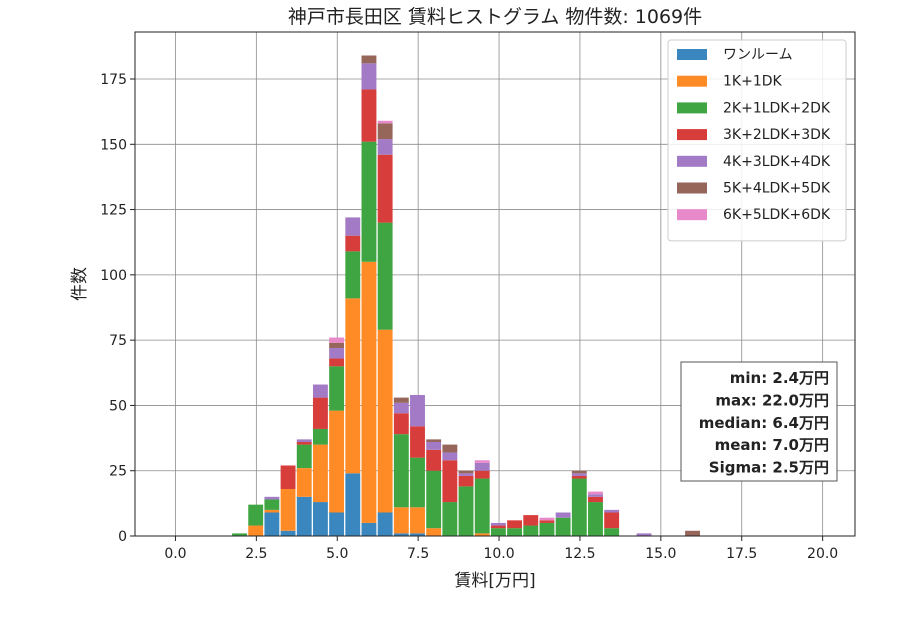 The width and height of the screenshot is (900, 630). What do you see at coordinates (579, 554) in the screenshot?
I see `x-tick-label: 12.5` at bounding box center [579, 554].